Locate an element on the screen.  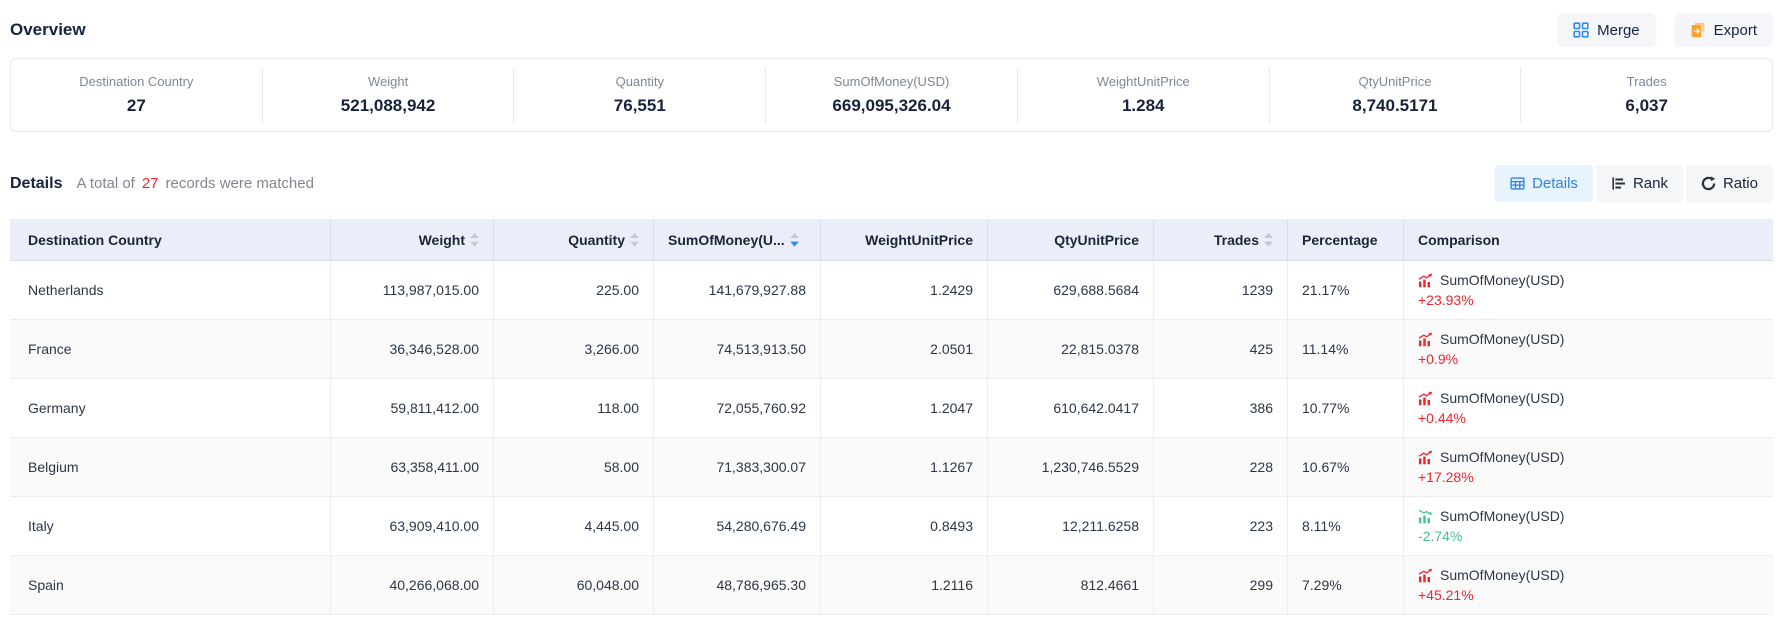
cell-country: Italy is located at coordinates (170, 526).